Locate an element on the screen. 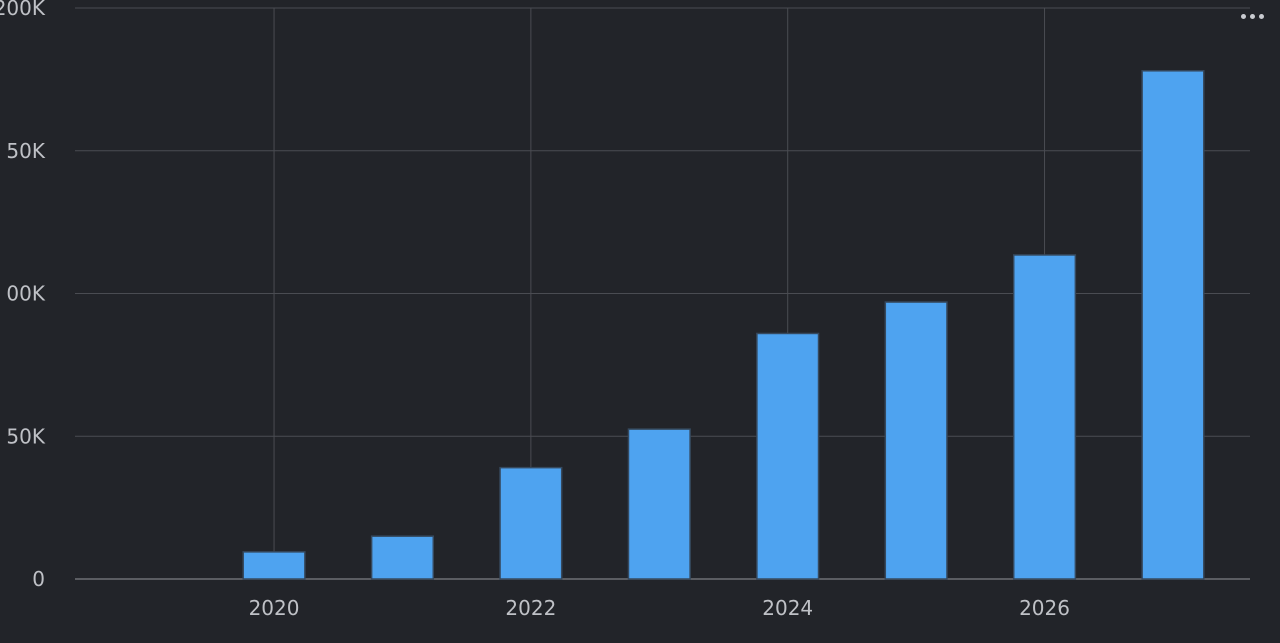 The image size is (1280, 643). y-tick-label: 00K is located at coordinates (25, 294).